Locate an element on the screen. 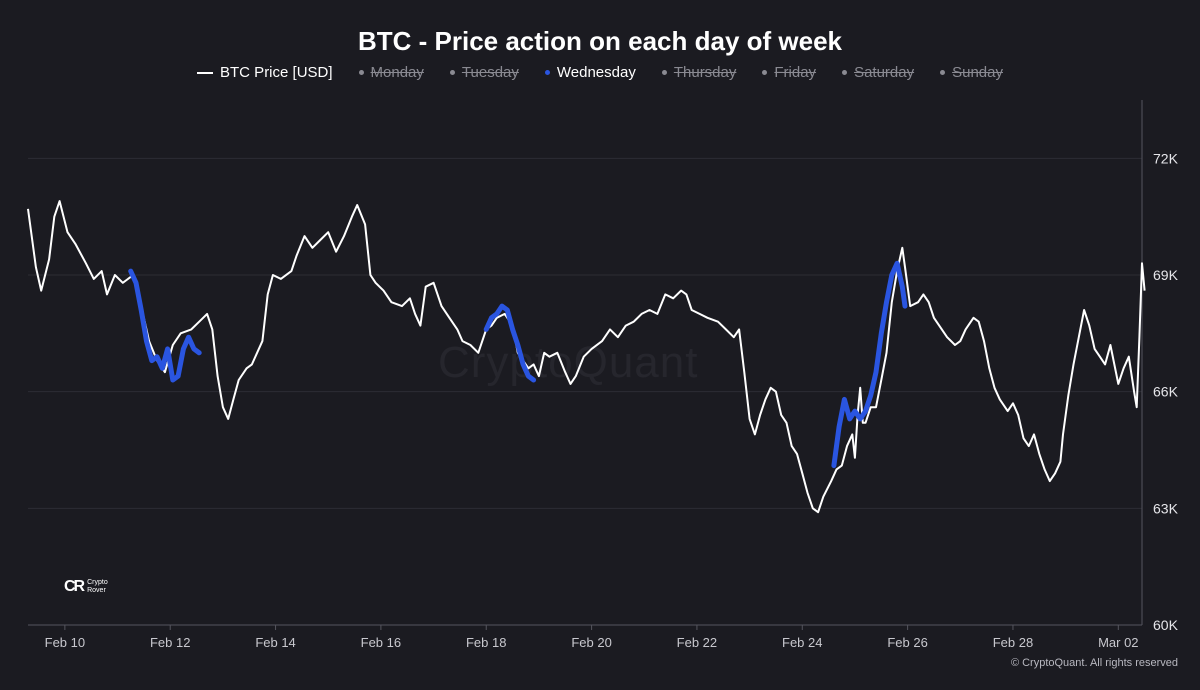 Image resolution: width=1200 pixels, height=690 pixels. legend-item-monday: Monday is located at coordinates (391, 72).